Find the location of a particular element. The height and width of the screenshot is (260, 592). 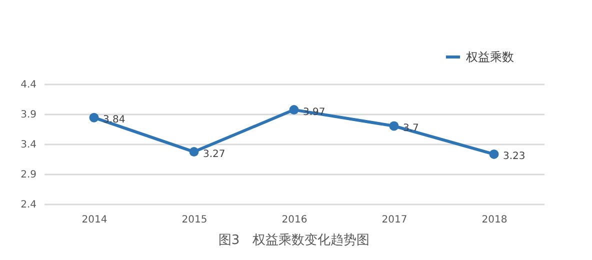

x-tick-label: 2018 is located at coordinates (495, 220).